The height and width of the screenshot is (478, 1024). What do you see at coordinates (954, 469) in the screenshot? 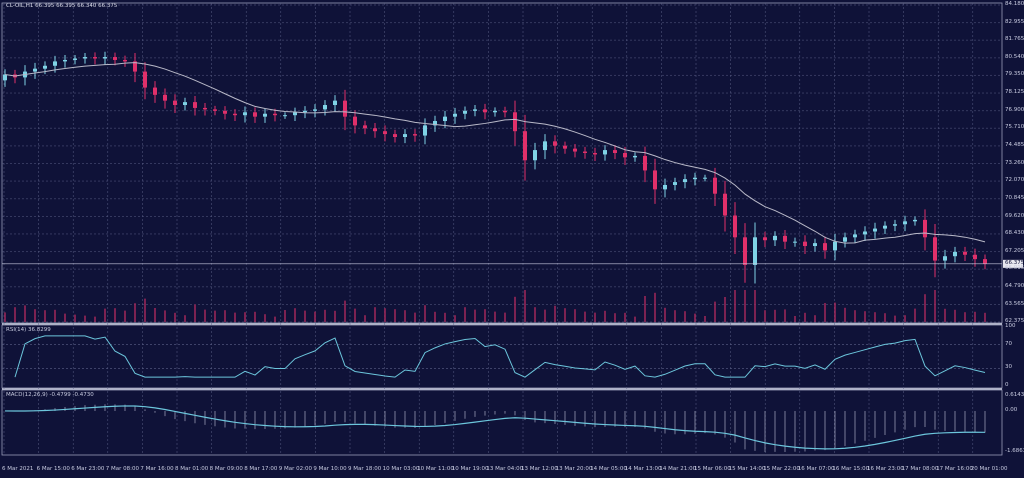
I see `time-tick-label: 17 Mar 16:00` at bounding box center [954, 469].